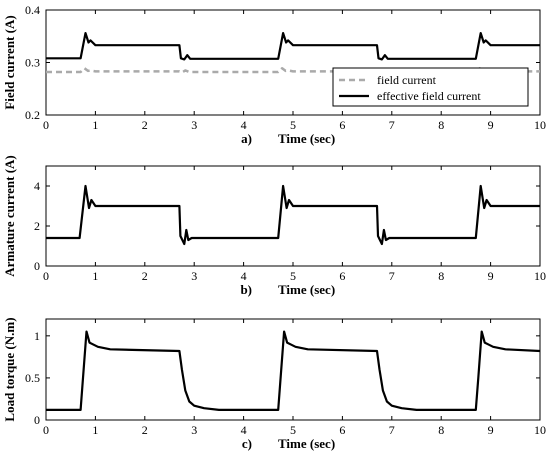 The image size is (550, 463). What do you see at coordinates (37, 186) in the screenshot?
I see `y-tick-label: 4` at bounding box center [37, 186].